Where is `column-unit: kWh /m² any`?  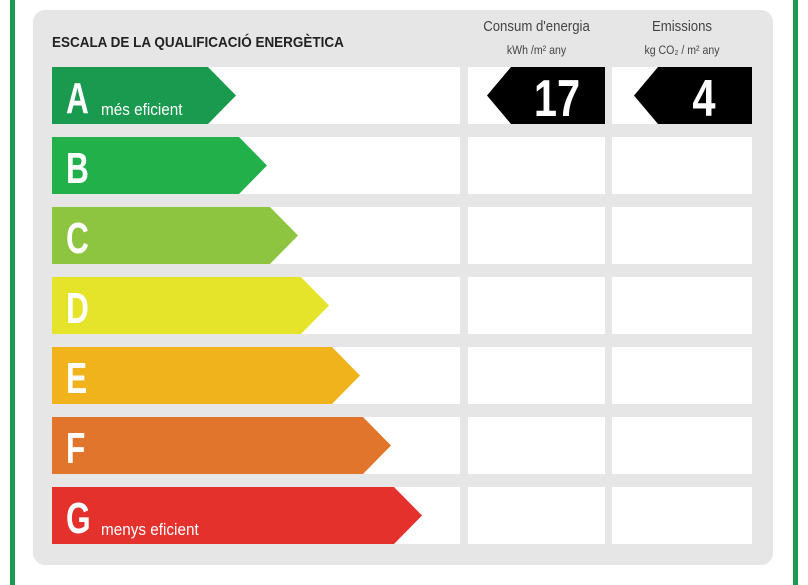 column-unit: kWh /m² any is located at coordinates (537, 50).